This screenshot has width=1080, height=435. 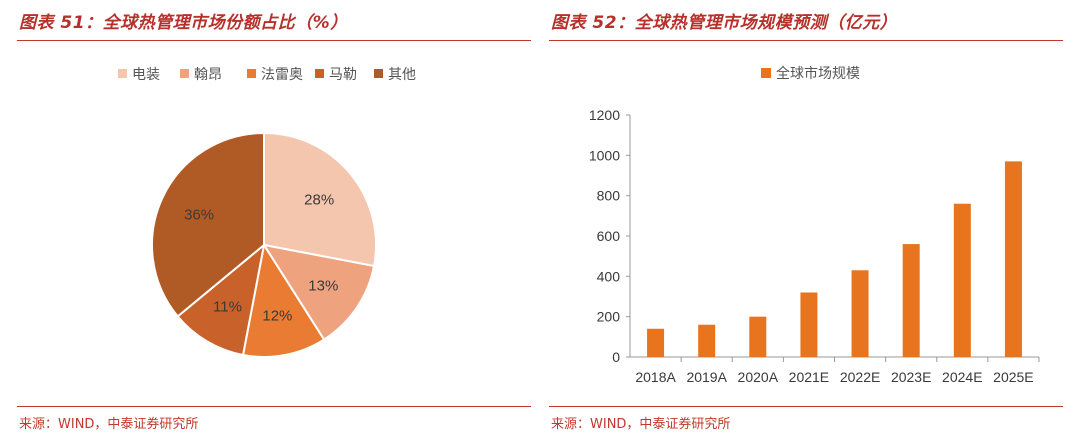 I want to click on y-tick-label-5: 1000, so click(x=604, y=155).